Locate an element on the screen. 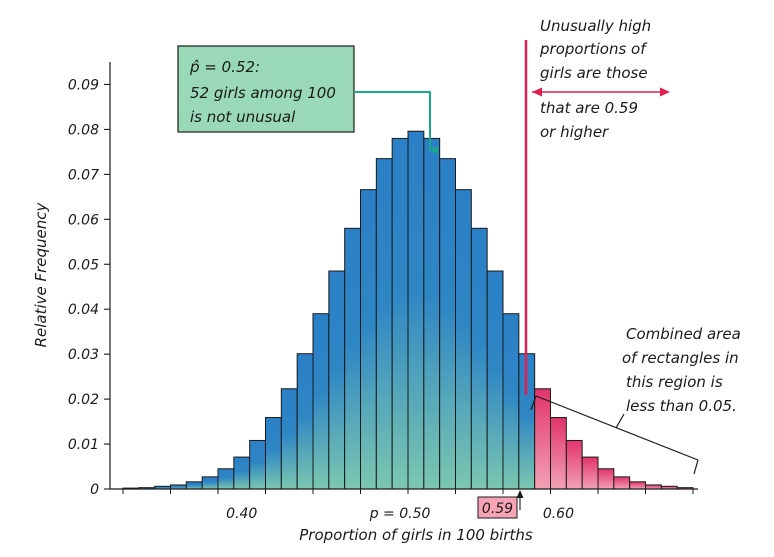 This screenshot has width=774, height=557. unusual-note-line5: or higher is located at coordinates (574, 132).